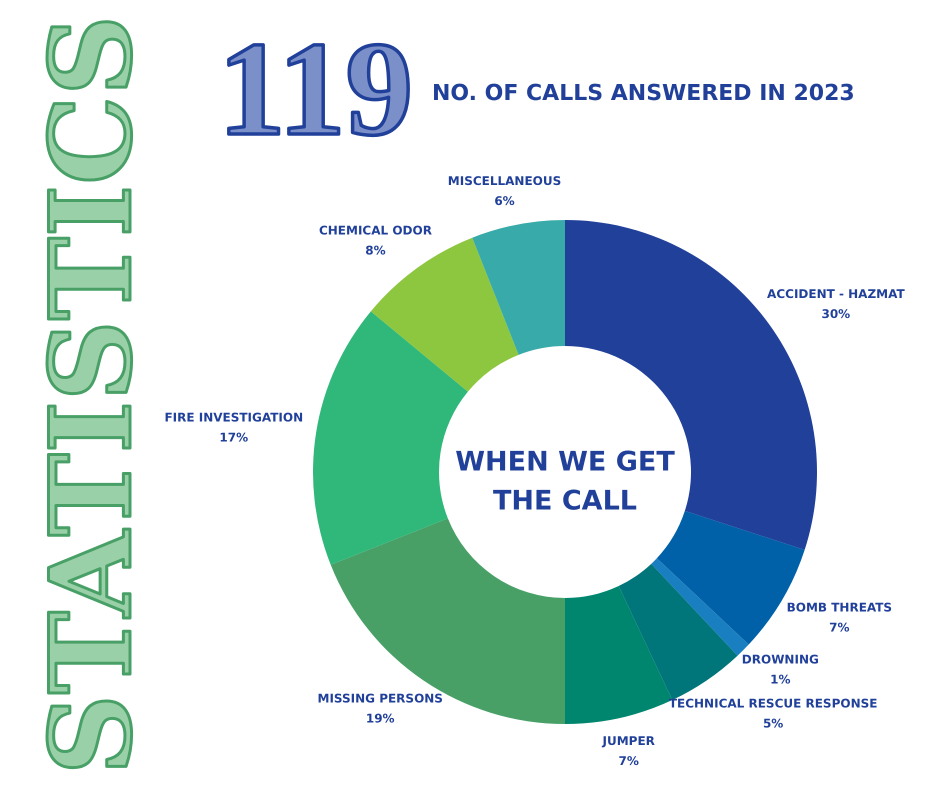  What do you see at coordinates (504, 201) in the screenshot?
I see `data-label: 6%` at bounding box center [504, 201].